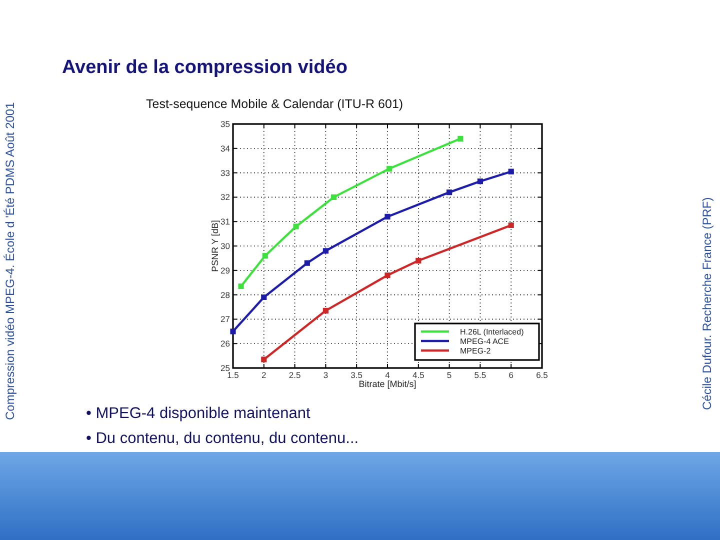 The width and height of the screenshot is (720, 540). I want to click on y-tick-label: 25, so click(225, 368).